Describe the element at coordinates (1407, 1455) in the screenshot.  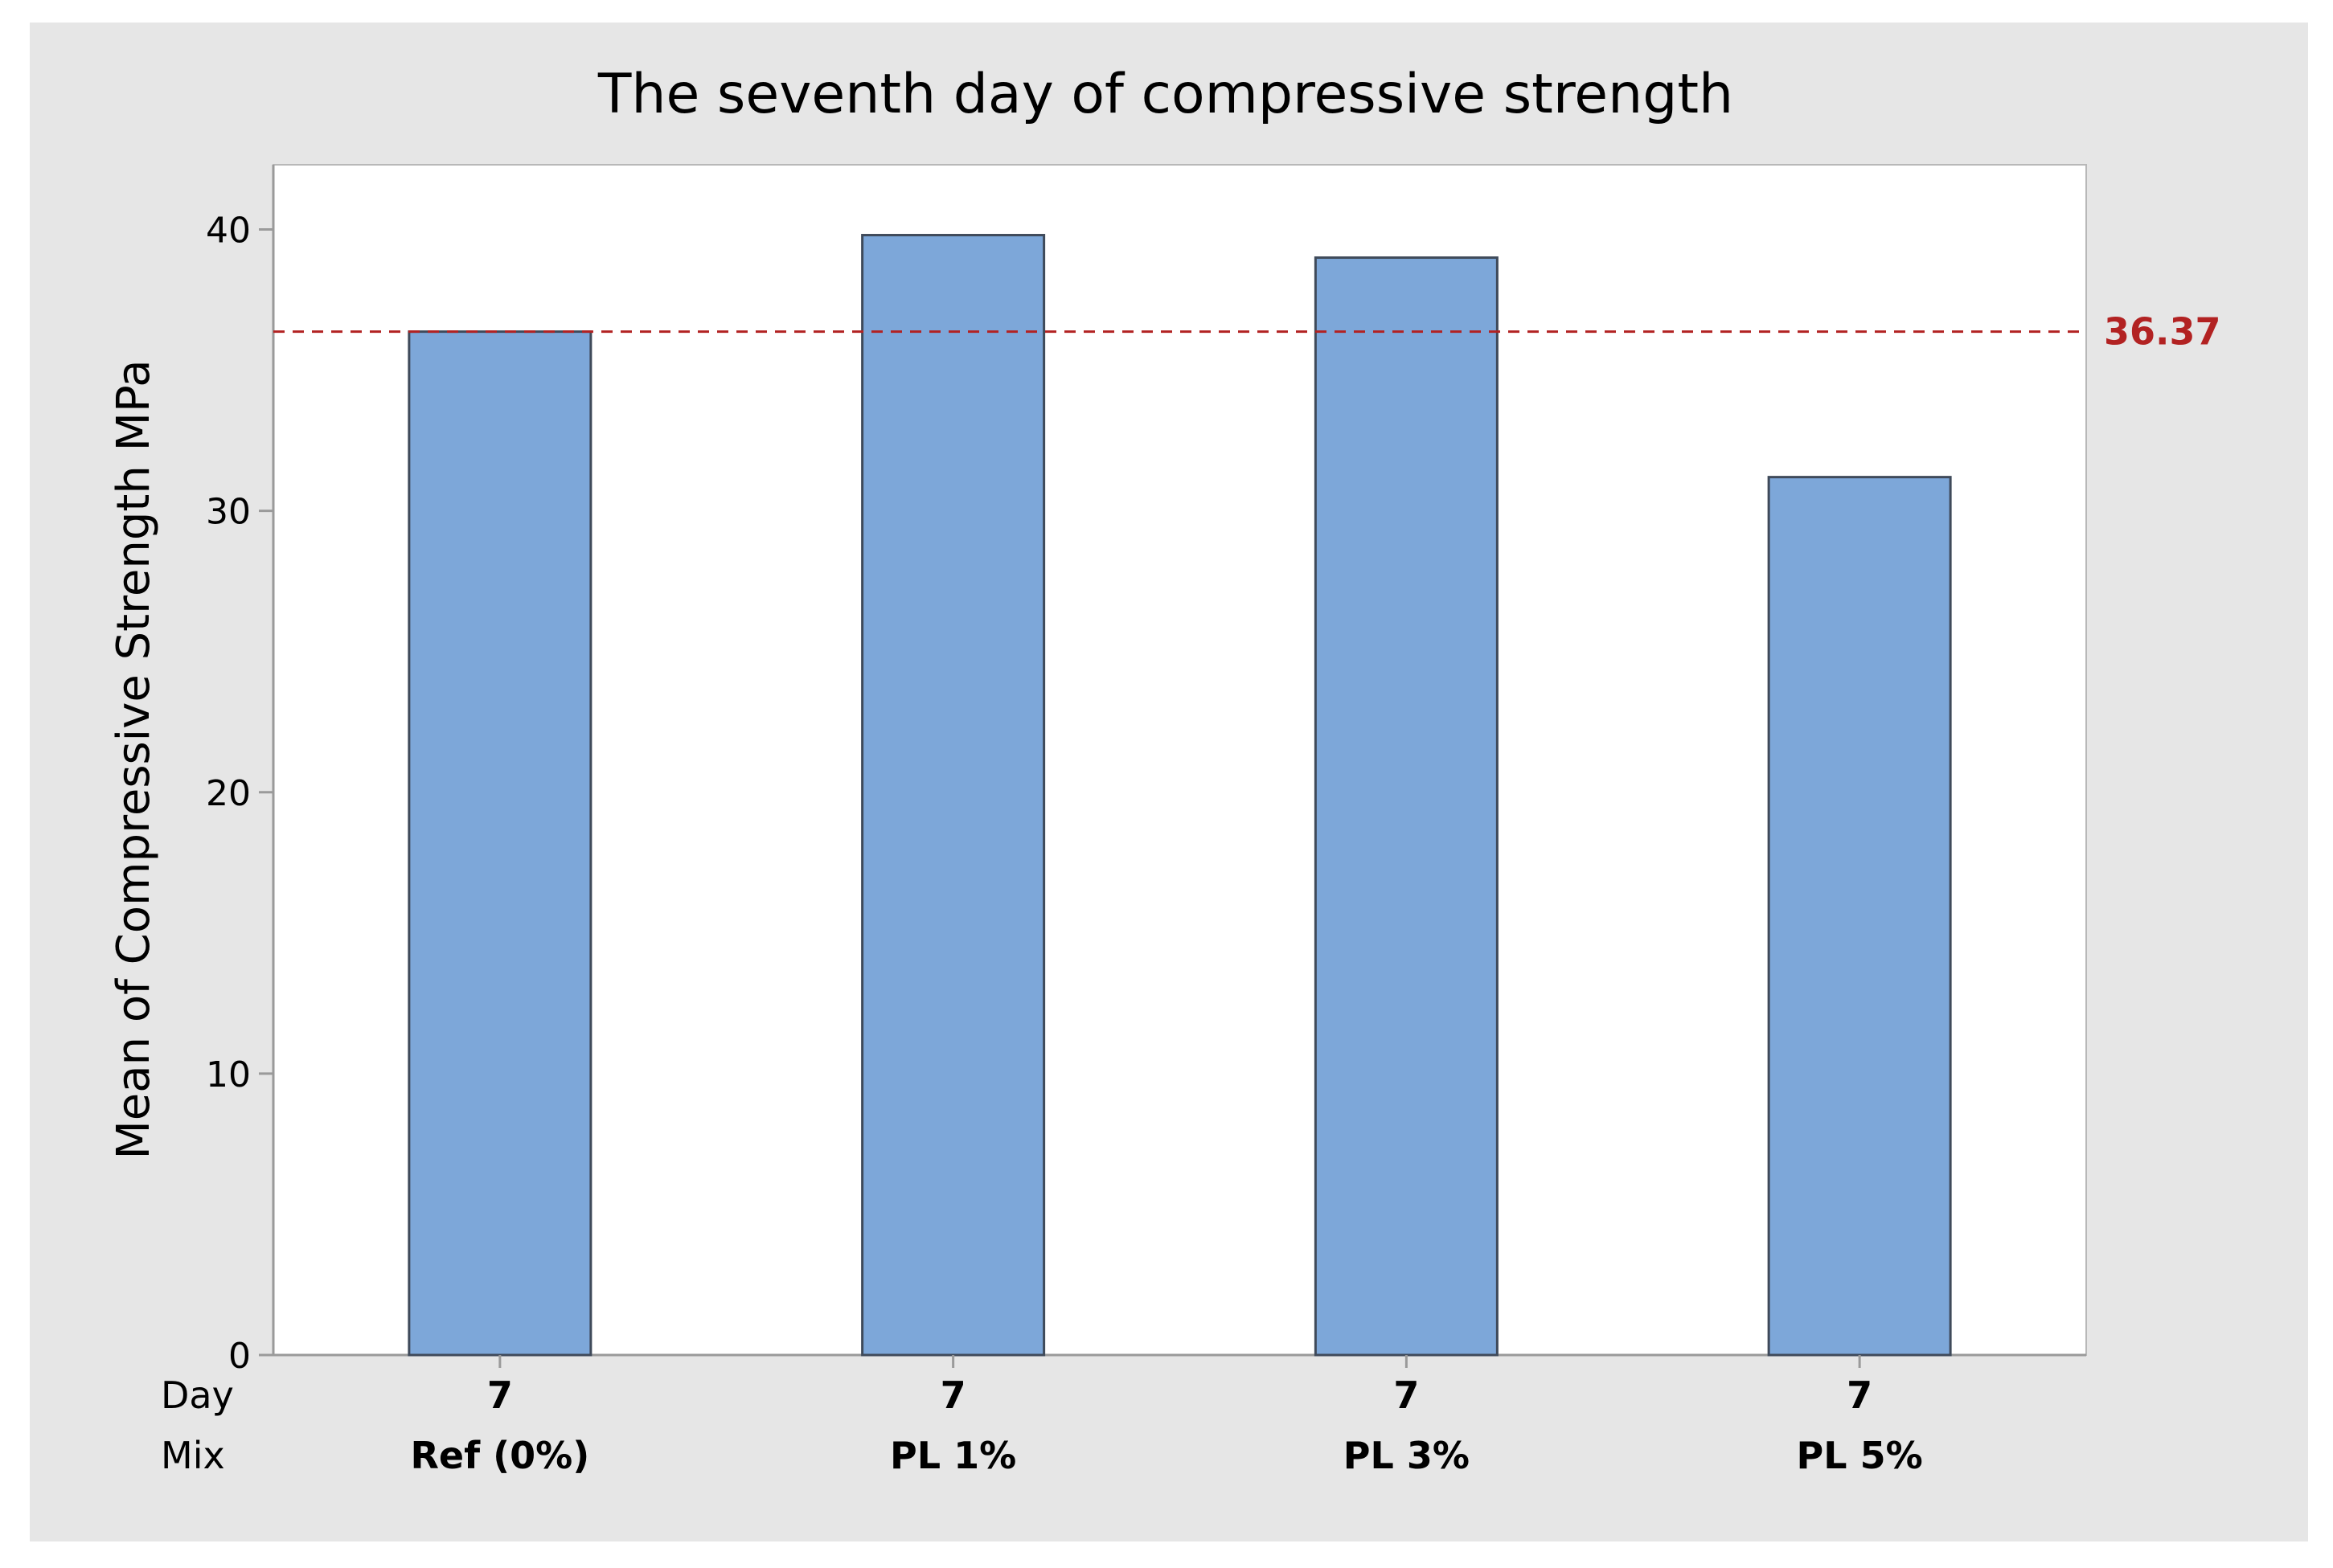
I see `x-tick-label: PL 3%` at that location.